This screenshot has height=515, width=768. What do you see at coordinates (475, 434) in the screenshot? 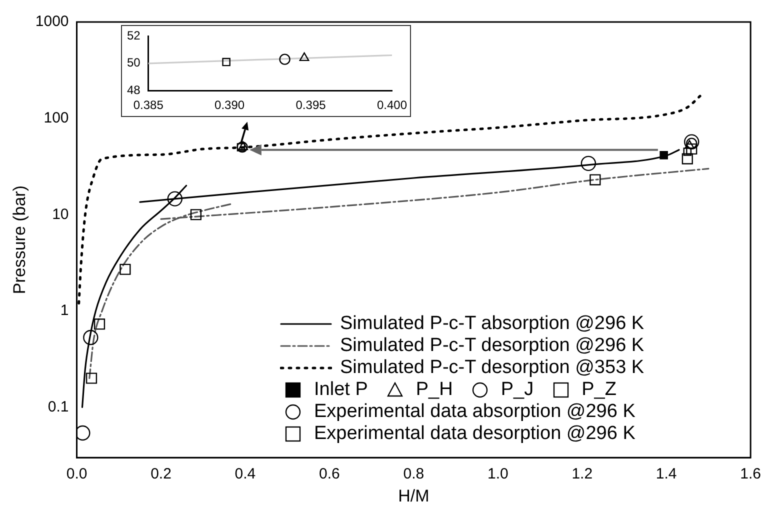
I see `legend-label: Experimental data desorption @296 K` at bounding box center [475, 434].